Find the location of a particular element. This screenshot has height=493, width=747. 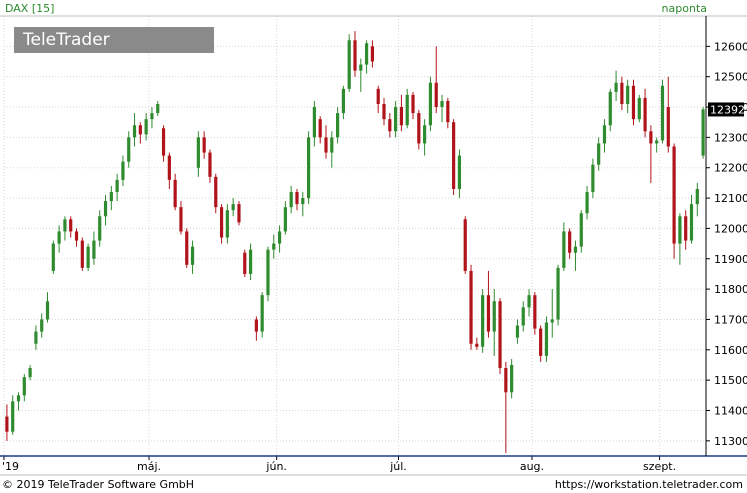

y-tick-label: 11800 is located at coordinates (730, 289).